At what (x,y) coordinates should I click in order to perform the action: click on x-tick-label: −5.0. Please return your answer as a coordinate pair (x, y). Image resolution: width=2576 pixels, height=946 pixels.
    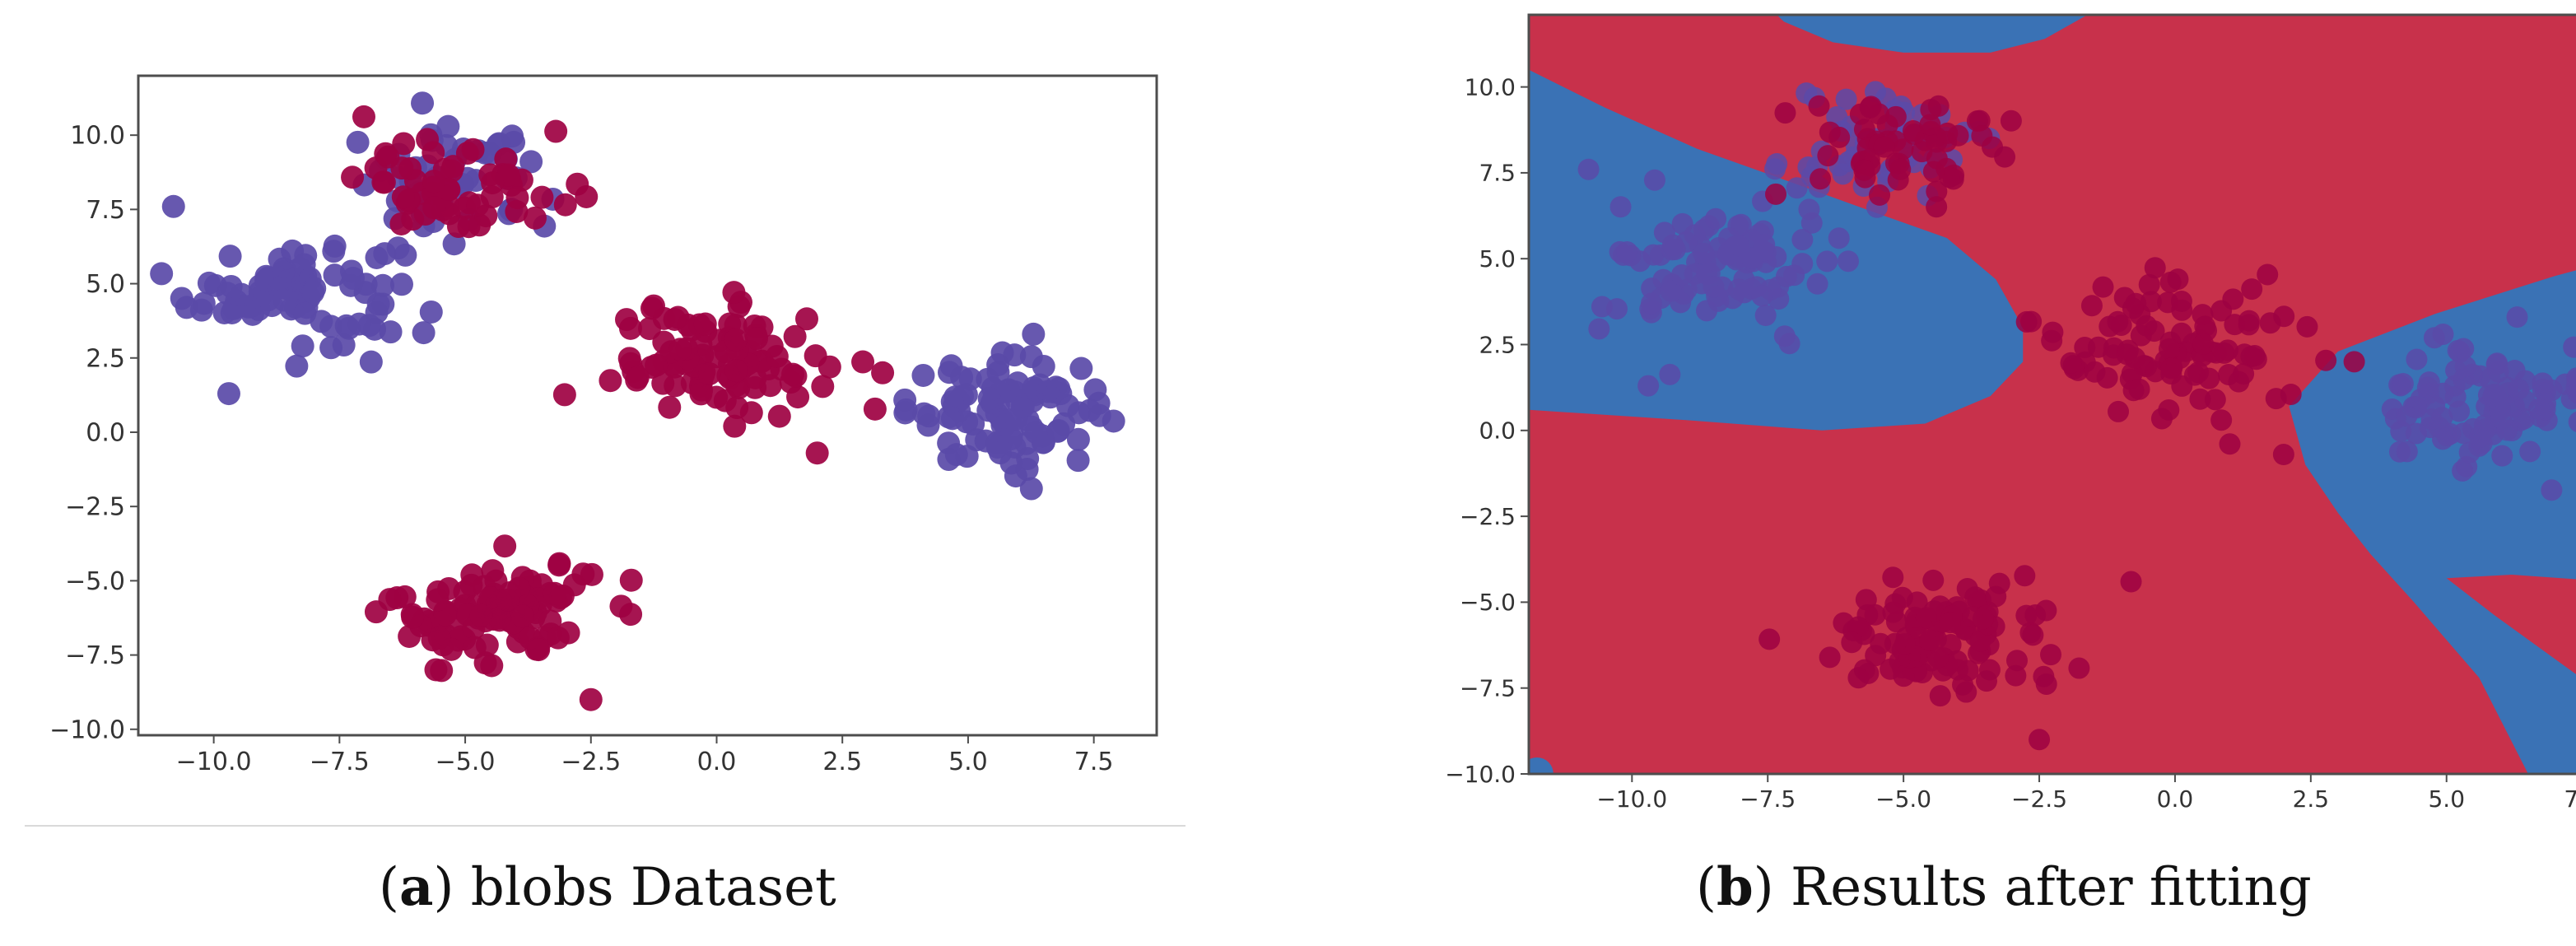
    Looking at the image, I should click on (466, 762).